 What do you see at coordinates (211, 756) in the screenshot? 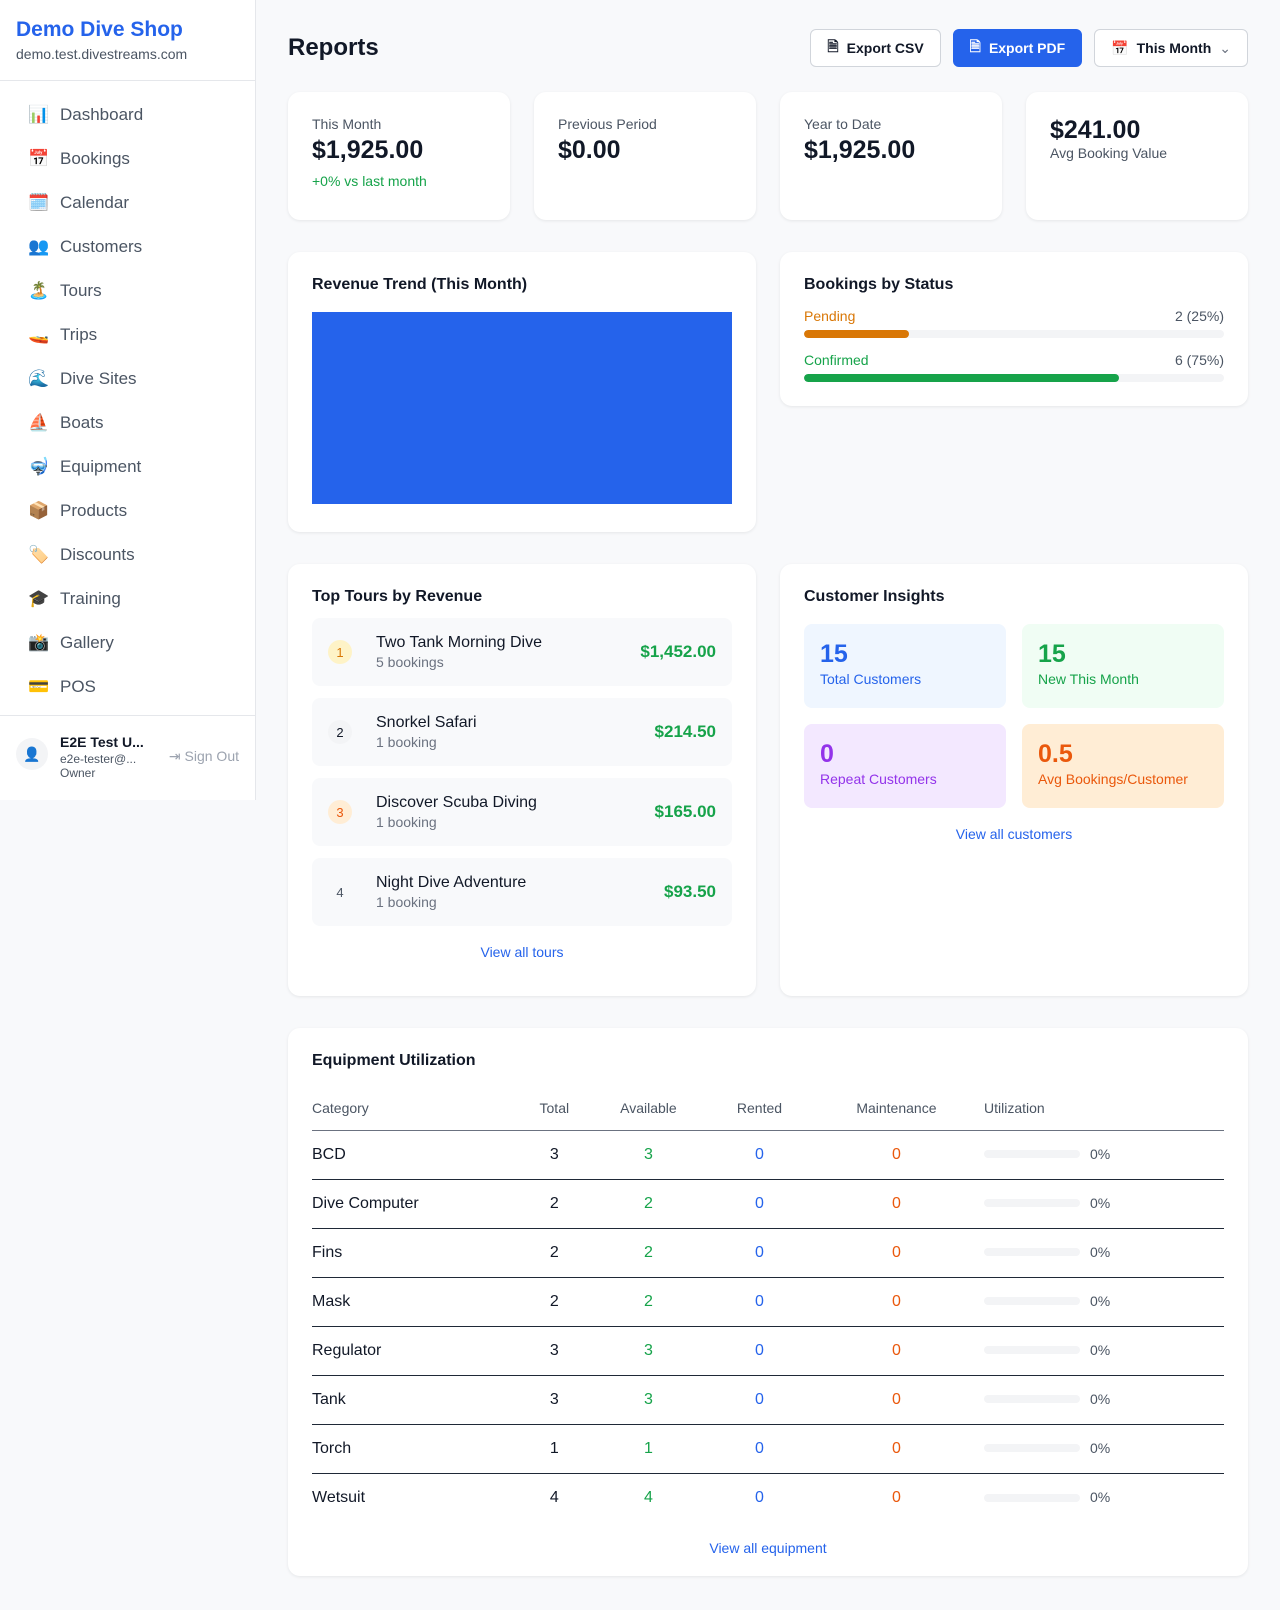
I see `sign-out-label: Sign Out` at bounding box center [211, 756].